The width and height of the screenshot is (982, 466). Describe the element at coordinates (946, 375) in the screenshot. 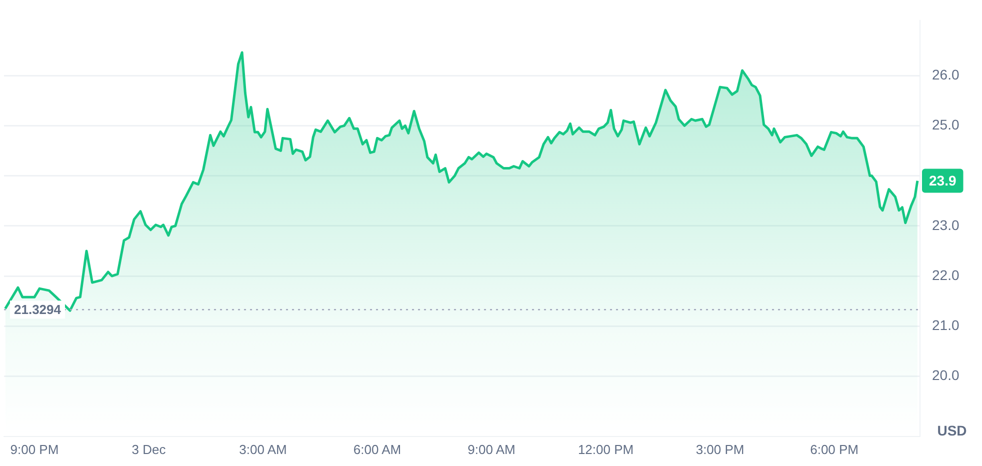

I see `y-tick-label: 20.0` at that location.